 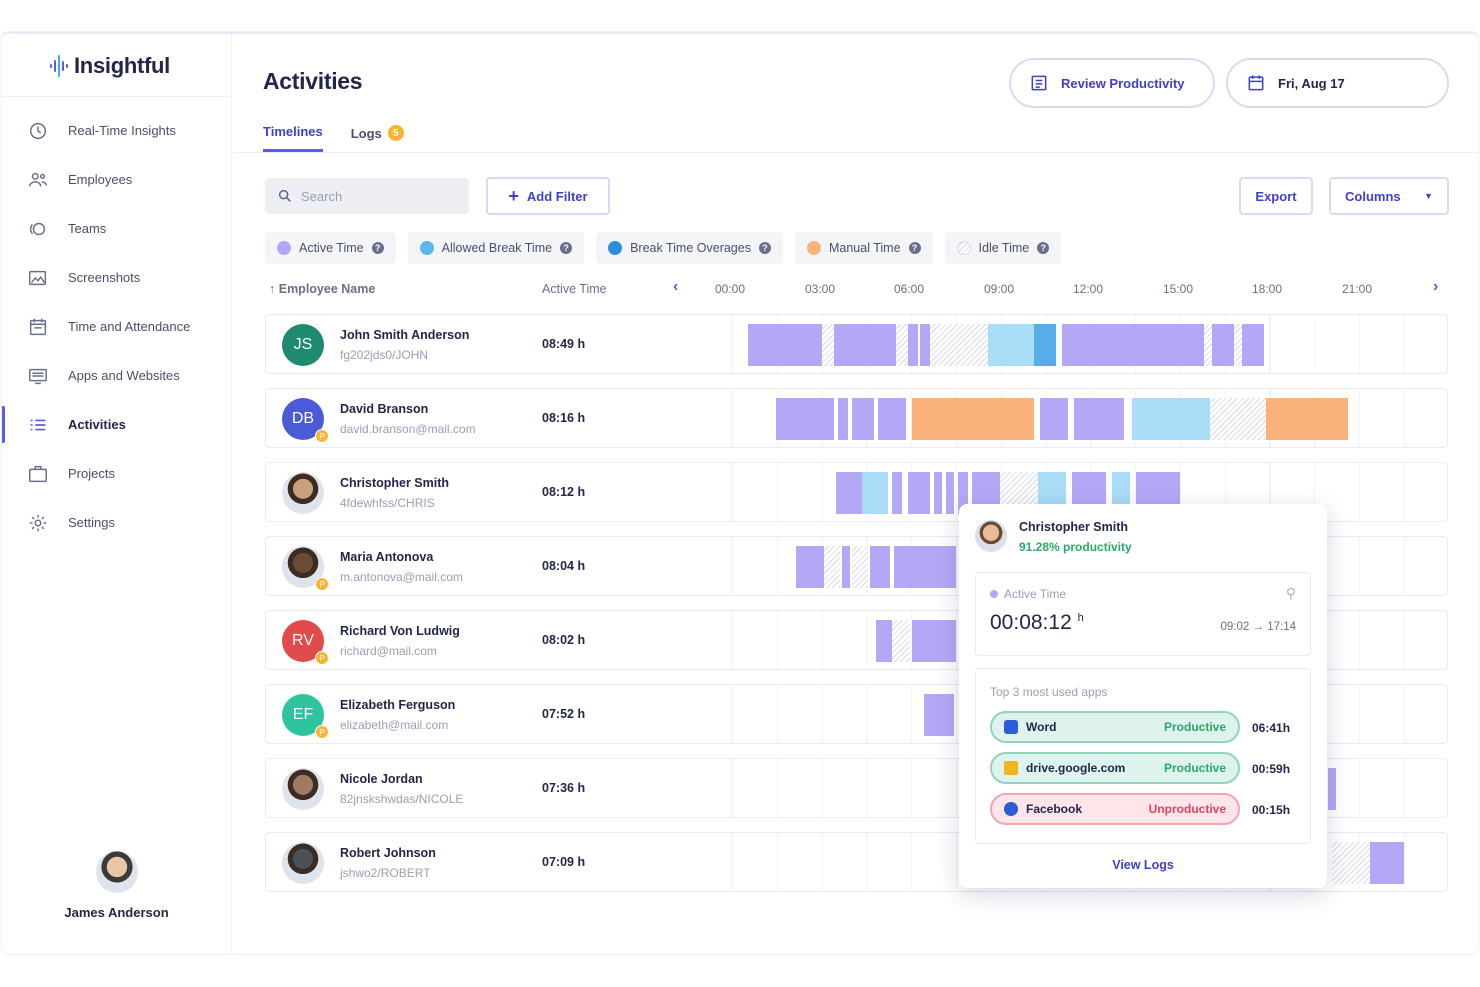 I want to click on review-productivity-button: Review Productivity, so click(x=1112, y=83).